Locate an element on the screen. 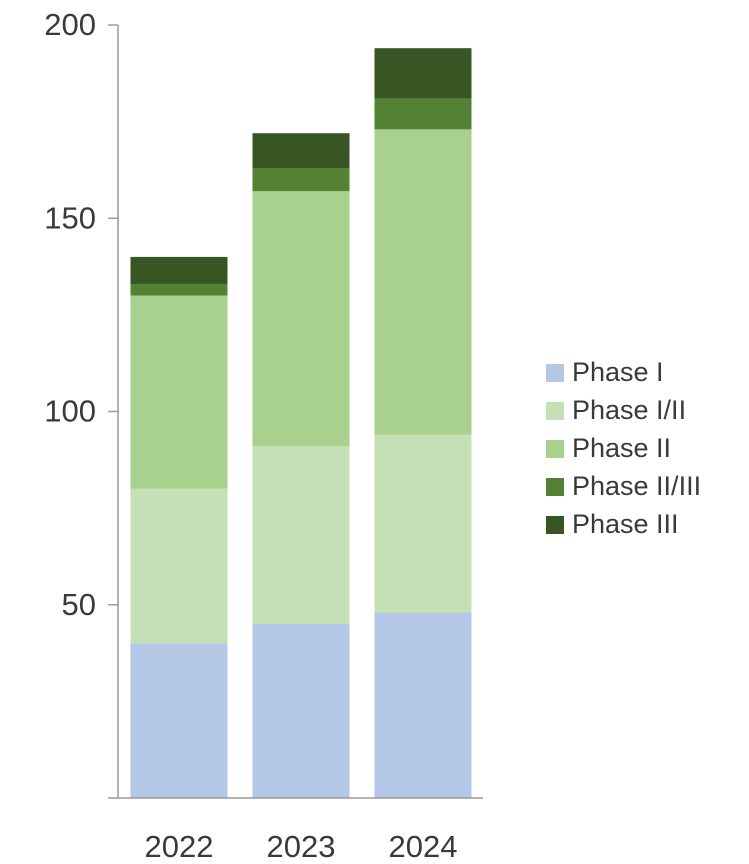  bar-segment-2022-phase-ii-iii is located at coordinates (179, 289).